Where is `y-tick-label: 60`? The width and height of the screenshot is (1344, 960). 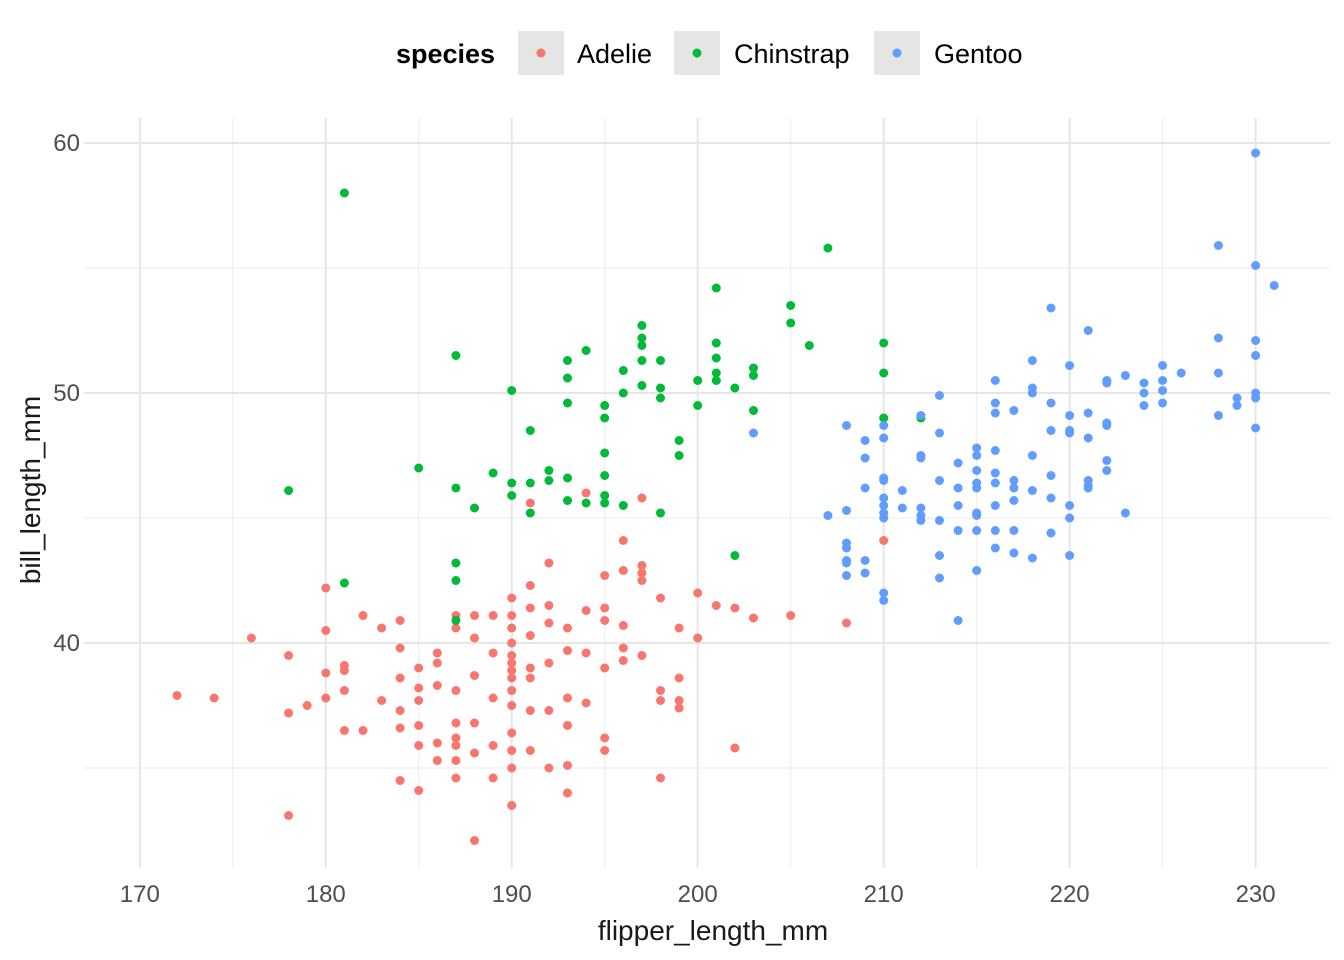
y-tick-label: 60 is located at coordinates (66, 143).